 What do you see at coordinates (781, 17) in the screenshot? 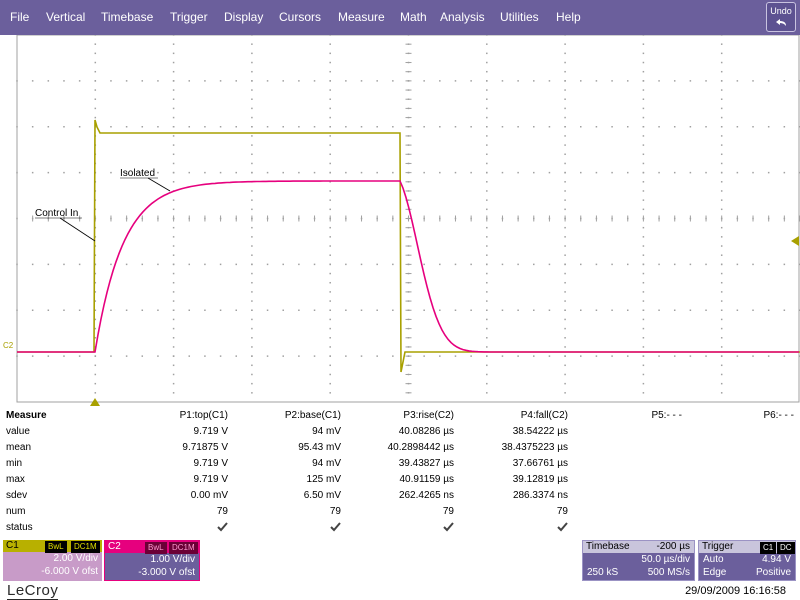
I see `undo-button: Undo` at bounding box center [781, 17].